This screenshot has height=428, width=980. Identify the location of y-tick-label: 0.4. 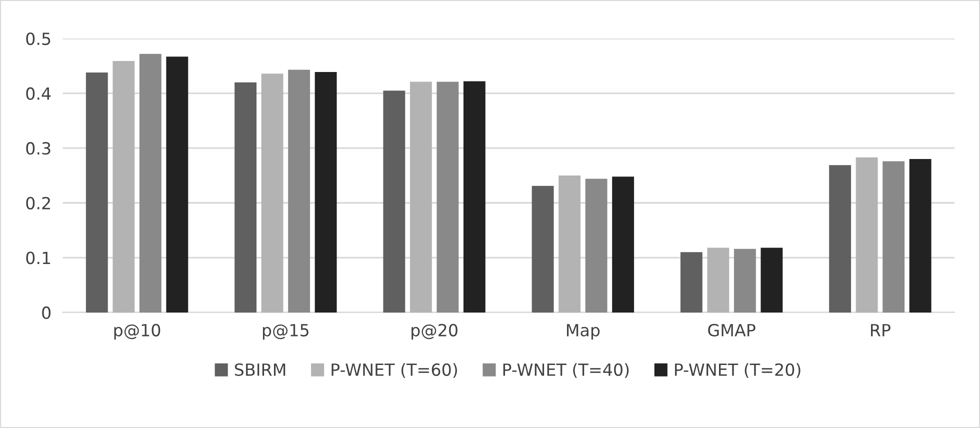
(38, 93).